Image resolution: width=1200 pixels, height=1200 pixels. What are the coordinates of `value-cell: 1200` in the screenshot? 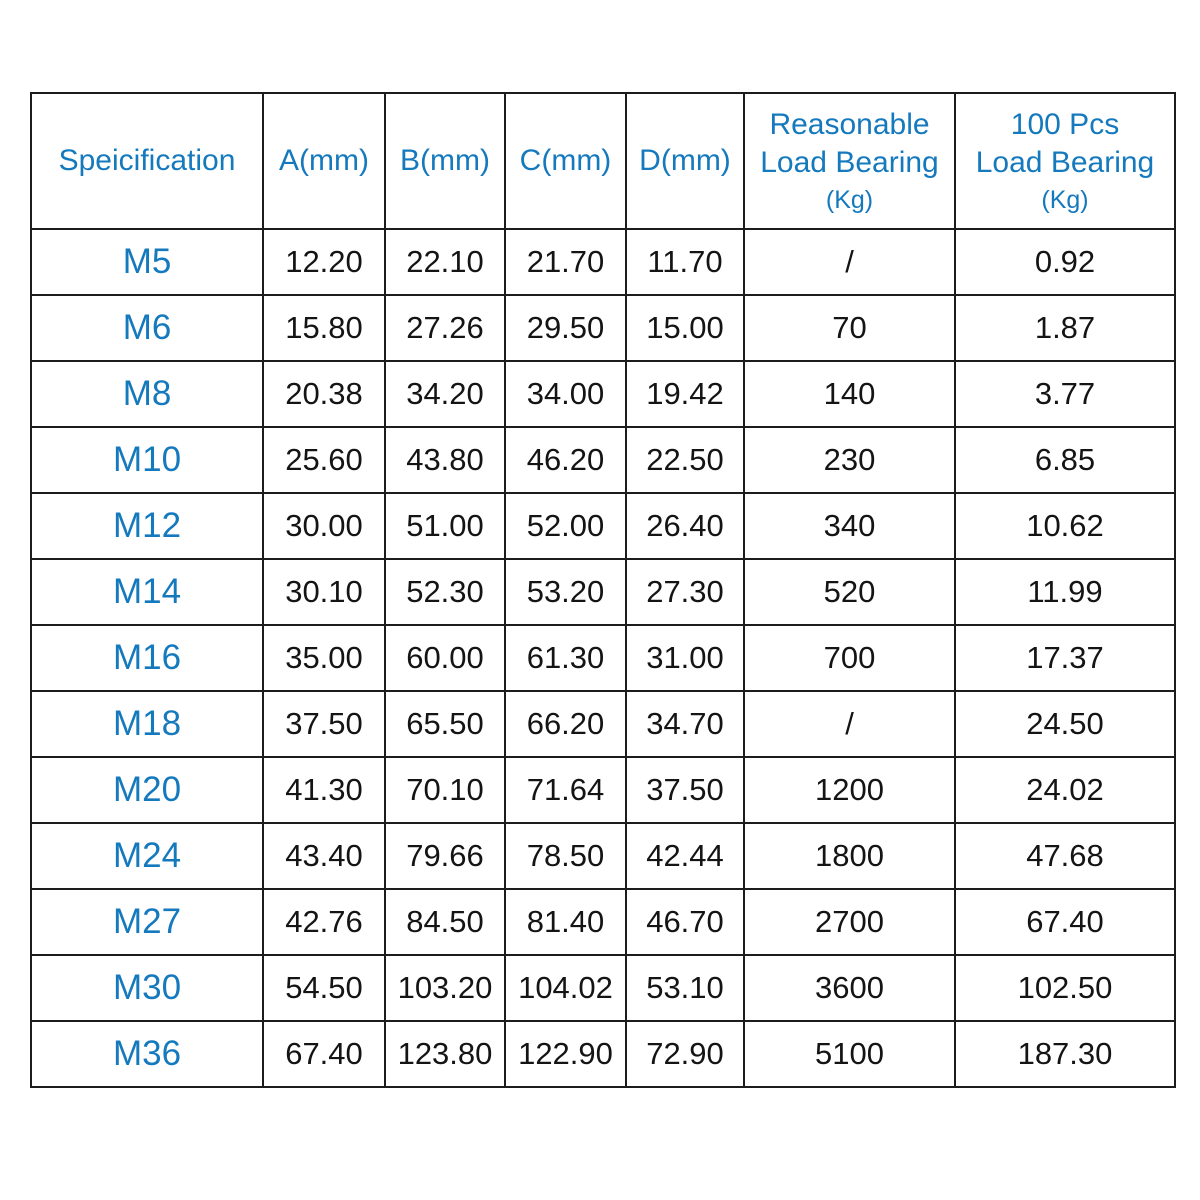 It's located at (849, 790).